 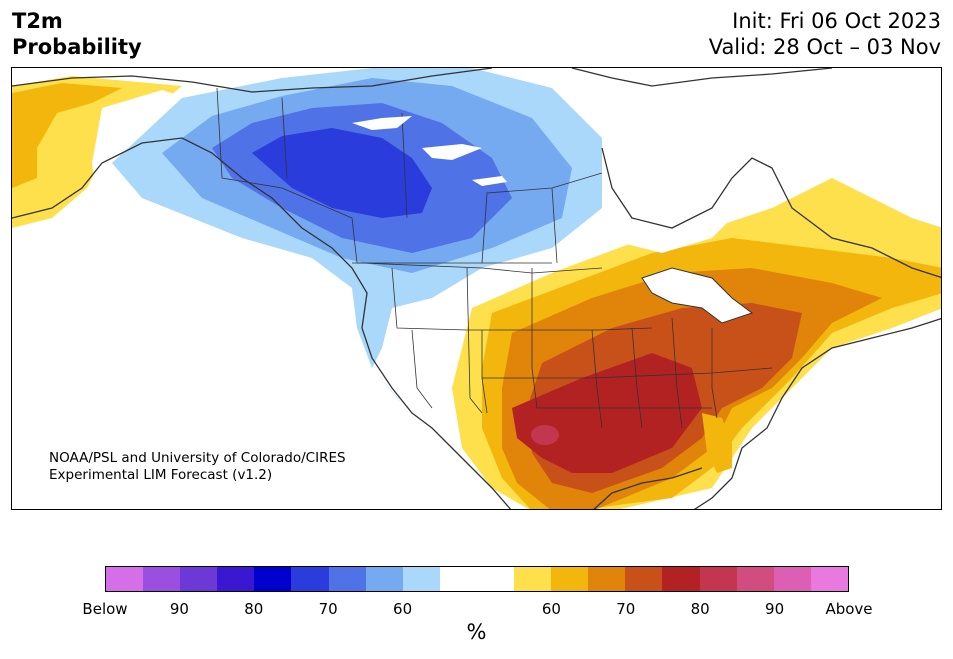 I want to click on alaska-warm-core, so click(x=67, y=135).